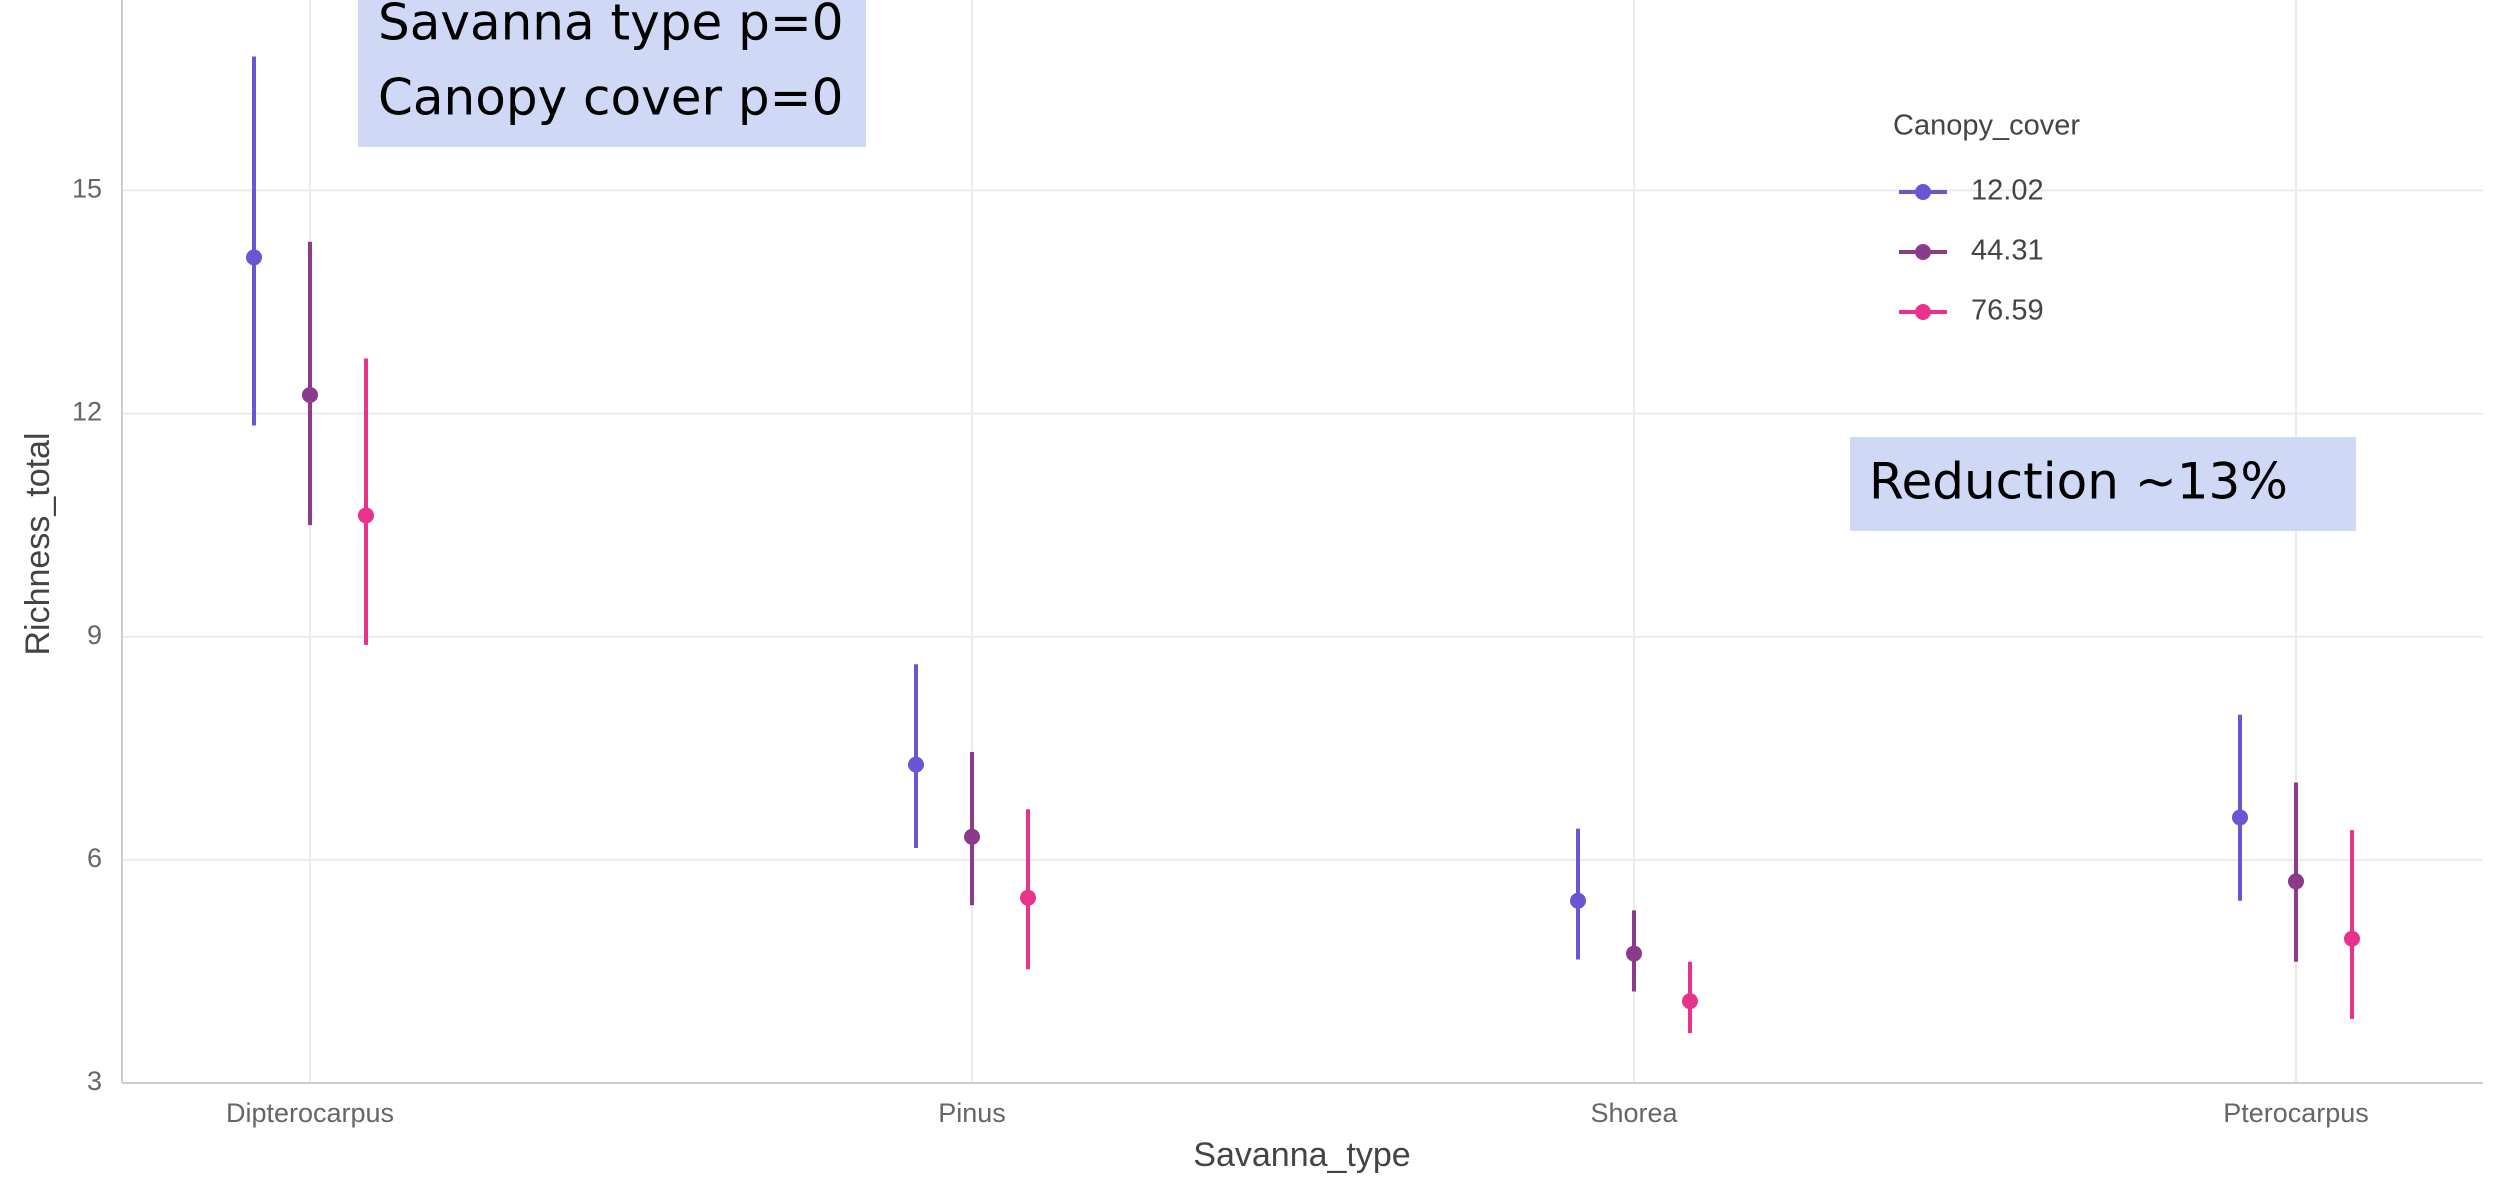  Describe the element at coordinates (2296, 1113) in the screenshot. I see `x-tick-label: Pterocarpus` at that location.